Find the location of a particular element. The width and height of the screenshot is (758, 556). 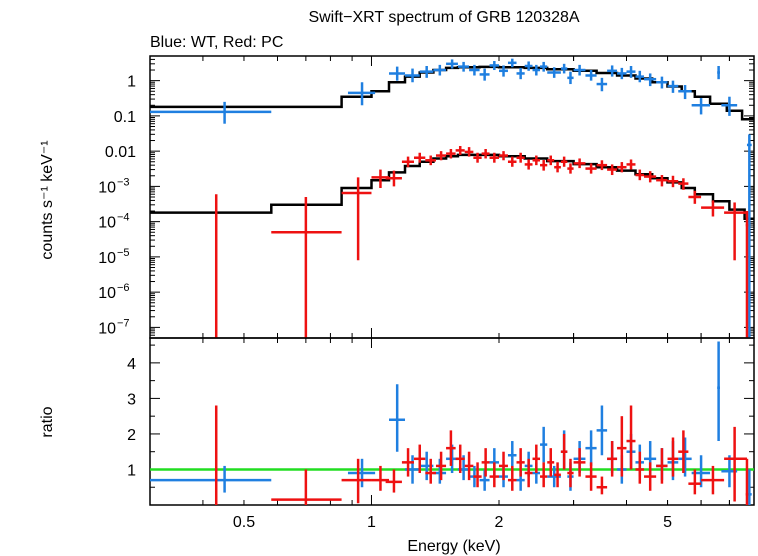

spectrum-y-tick-label: 0.01 is located at coordinates (120, 152).